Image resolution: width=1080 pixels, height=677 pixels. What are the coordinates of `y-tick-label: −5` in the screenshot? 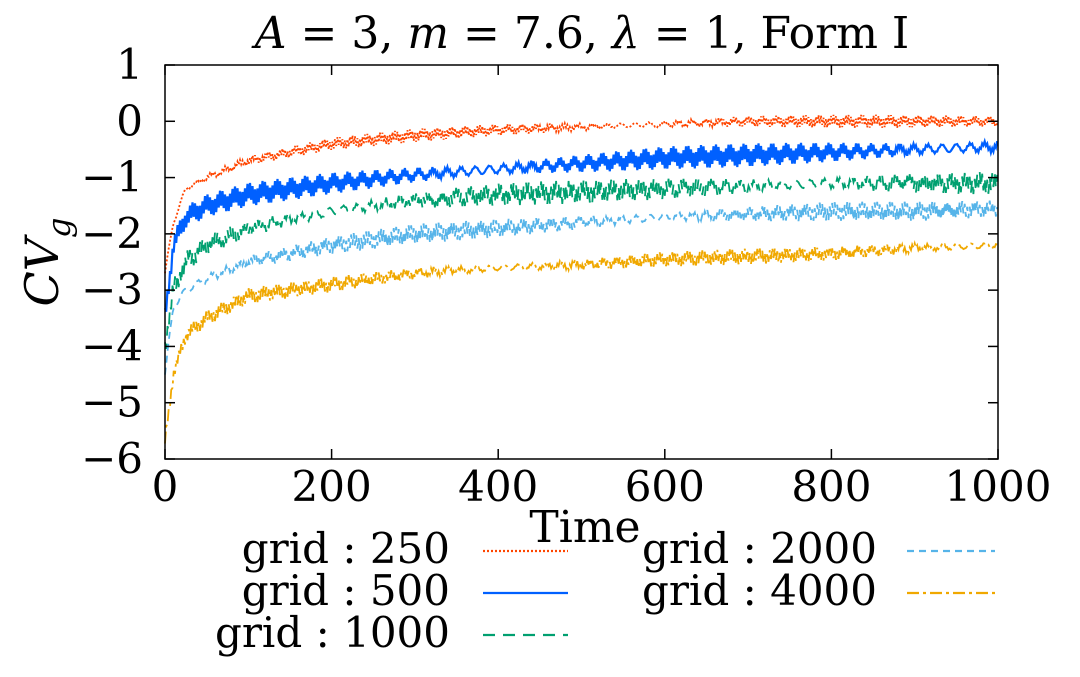 It's located at (112, 402).